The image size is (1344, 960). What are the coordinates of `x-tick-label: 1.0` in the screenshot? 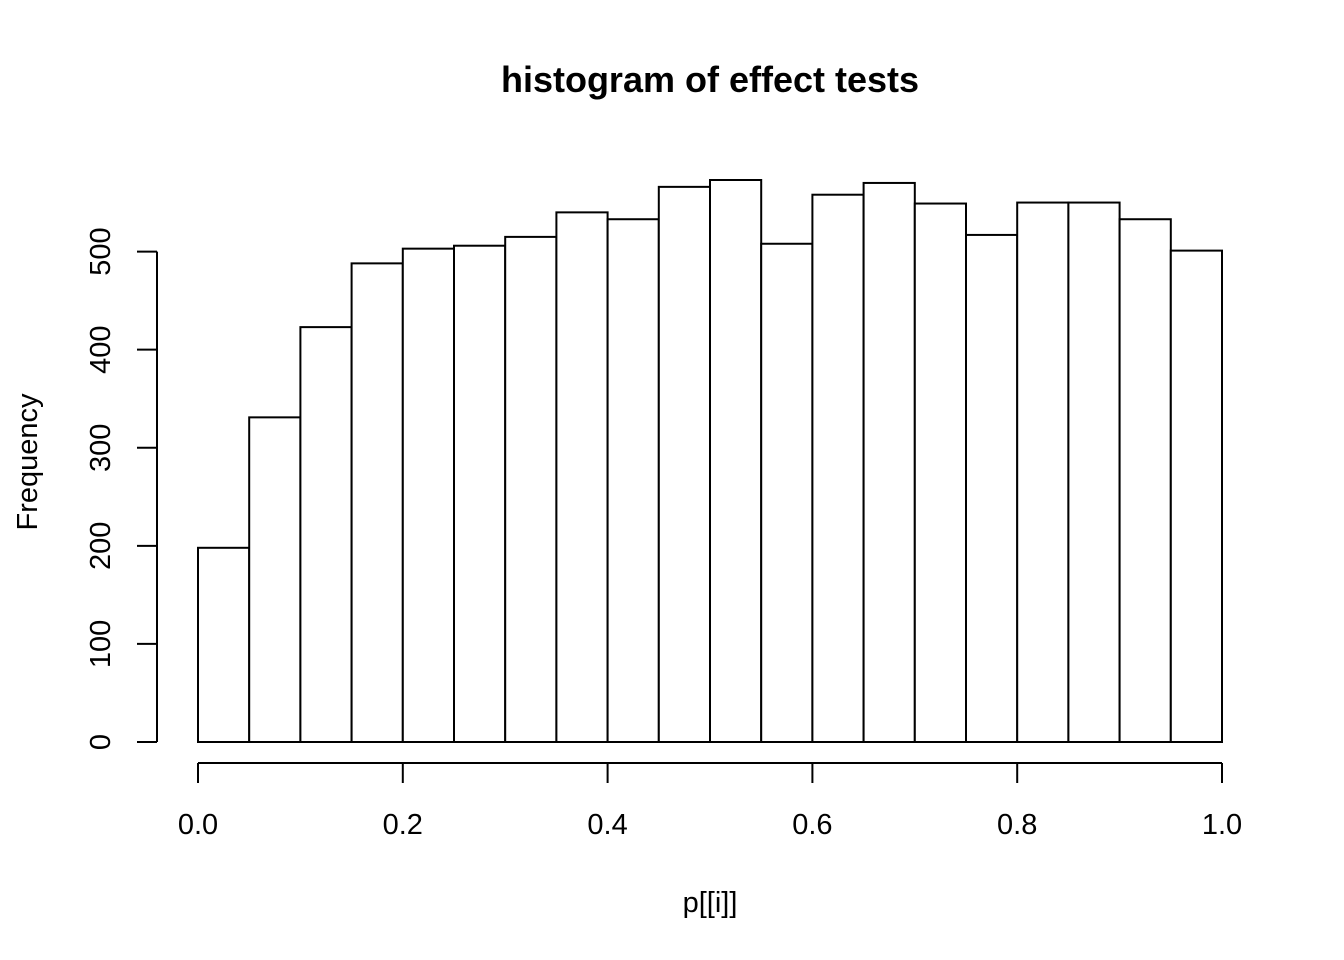 It's located at (1222, 825).